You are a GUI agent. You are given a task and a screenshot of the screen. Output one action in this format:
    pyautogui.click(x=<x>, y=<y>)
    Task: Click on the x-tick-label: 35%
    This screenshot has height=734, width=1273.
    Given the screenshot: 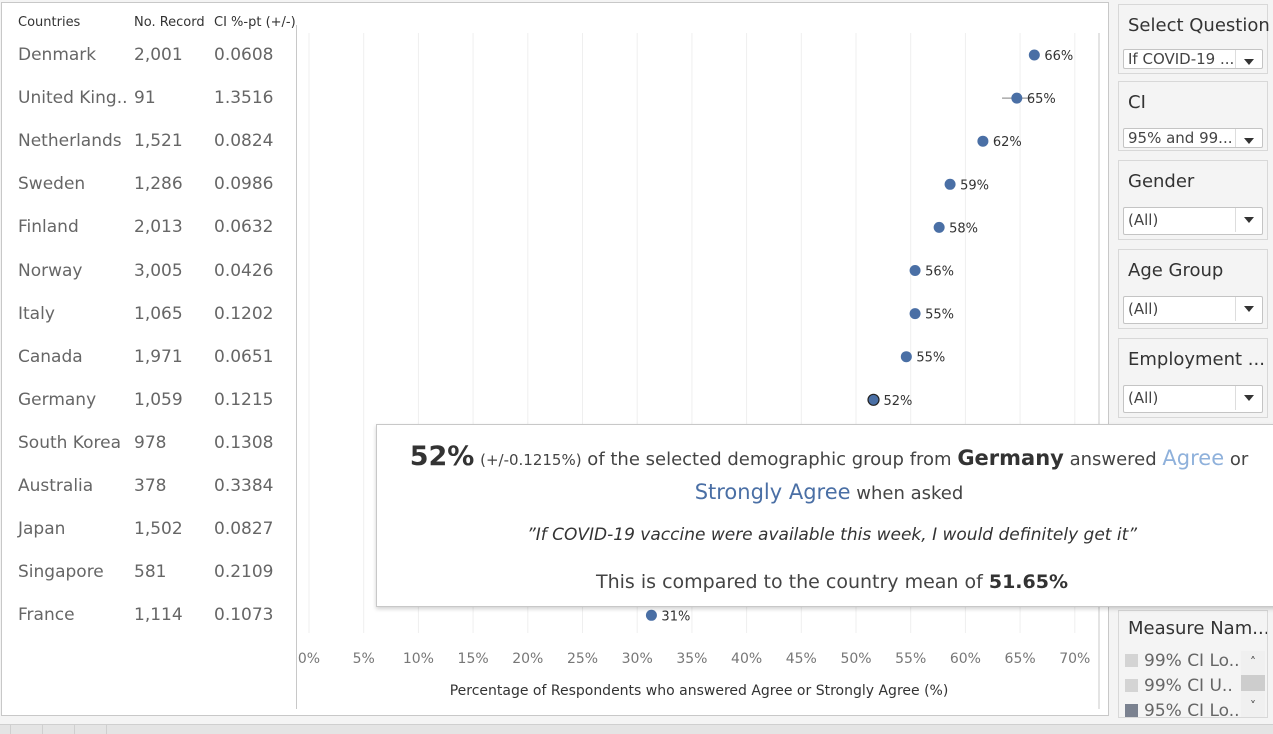 What is the action you would take?
    pyautogui.click(x=691, y=659)
    